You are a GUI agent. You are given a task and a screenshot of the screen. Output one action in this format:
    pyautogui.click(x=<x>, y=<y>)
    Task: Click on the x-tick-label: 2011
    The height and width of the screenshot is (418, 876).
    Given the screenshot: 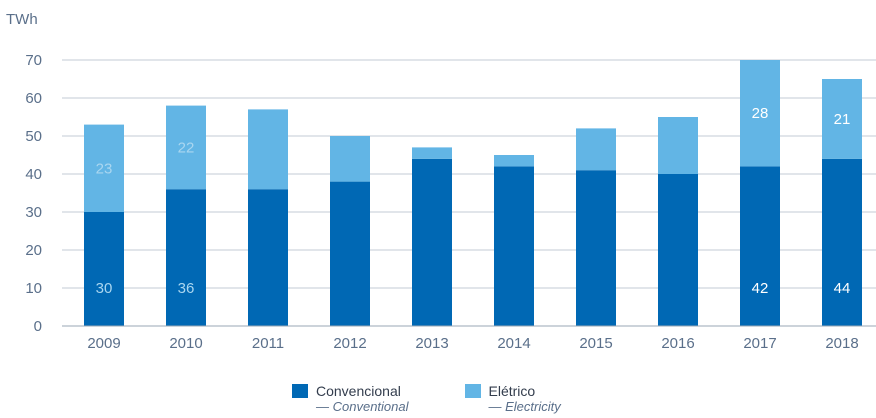 What is the action you would take?
    pyautogui.click(x=268, y=343)
    